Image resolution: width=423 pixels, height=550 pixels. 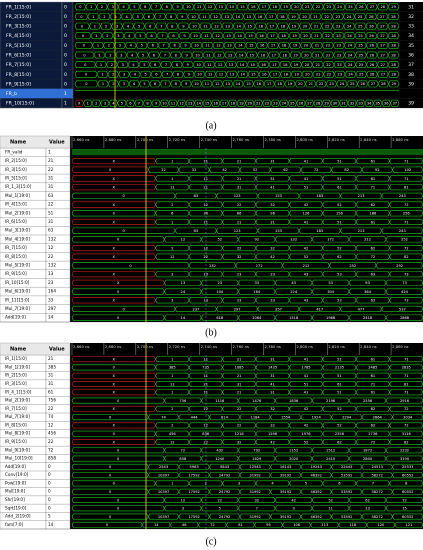 What do you see at coordinates (306, 409) in the screenshot?
I see `bus-value: 42` at bounding box center [306, 409].